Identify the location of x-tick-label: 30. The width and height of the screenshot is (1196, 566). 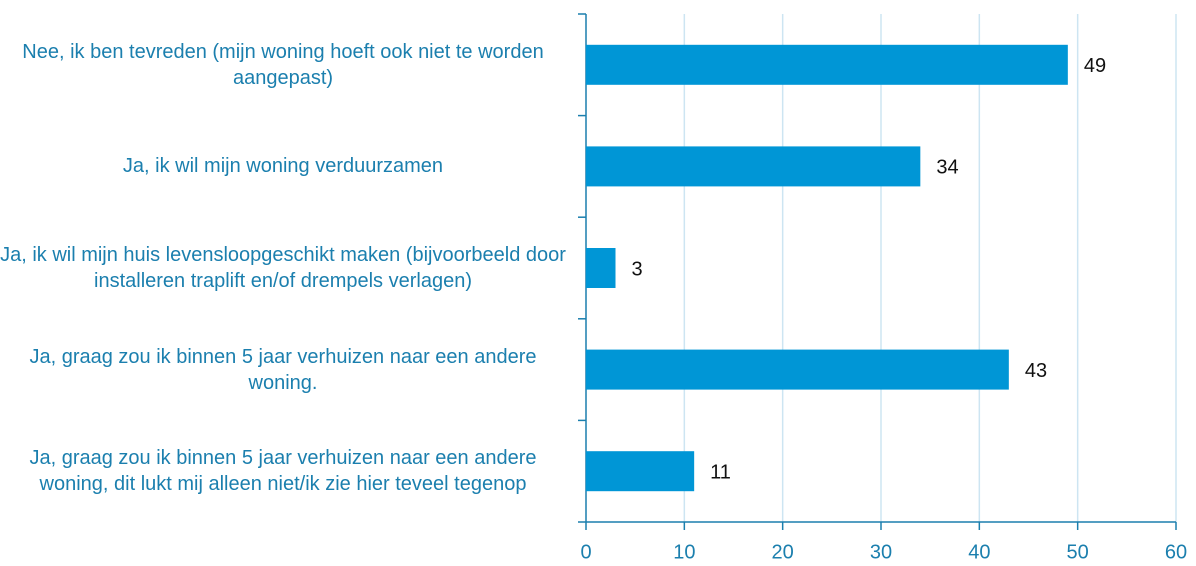
(881, 552).